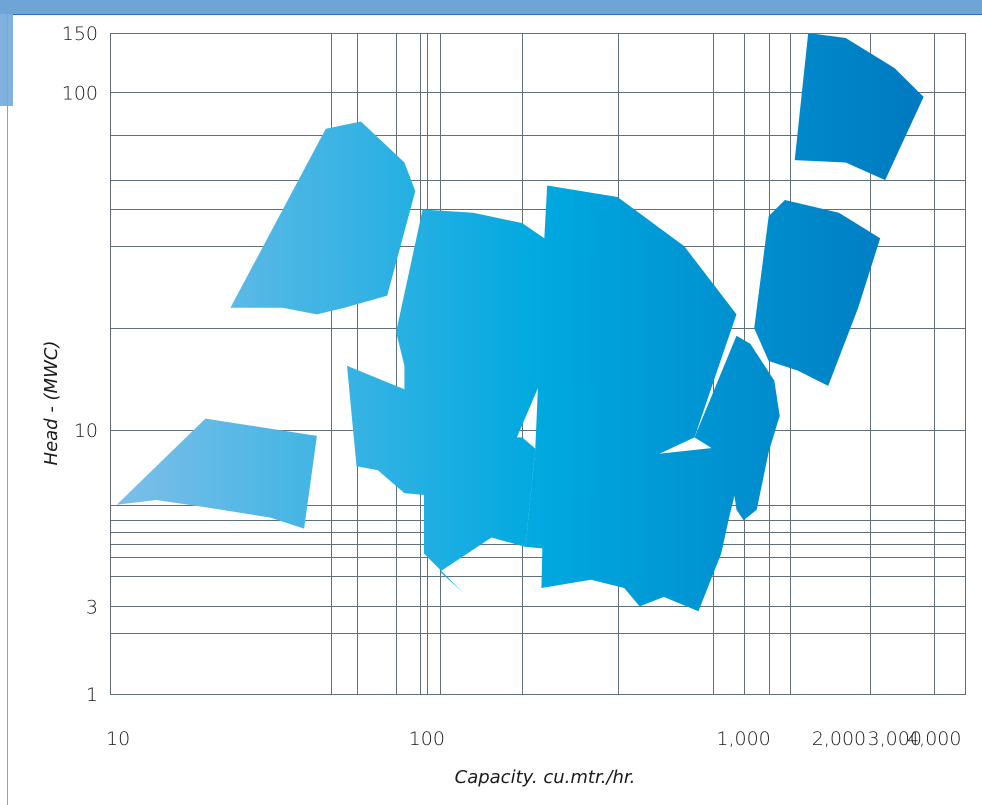  I want to click on x-tick-label: 100, so click(427, 739).